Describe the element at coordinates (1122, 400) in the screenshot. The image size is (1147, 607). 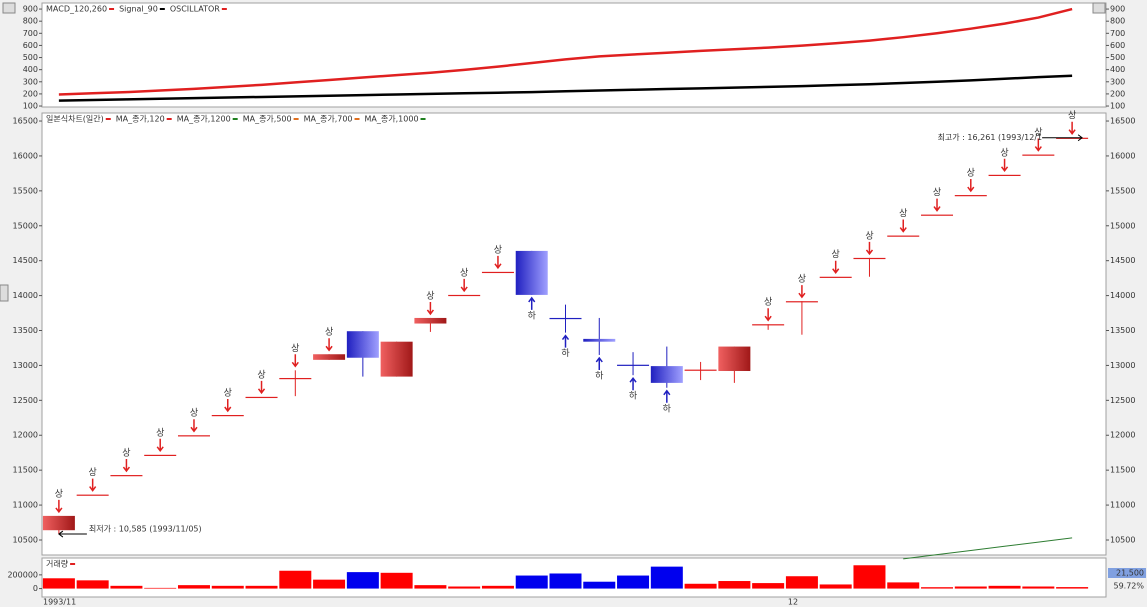
I see `y-tick-label: 12500` at that location.